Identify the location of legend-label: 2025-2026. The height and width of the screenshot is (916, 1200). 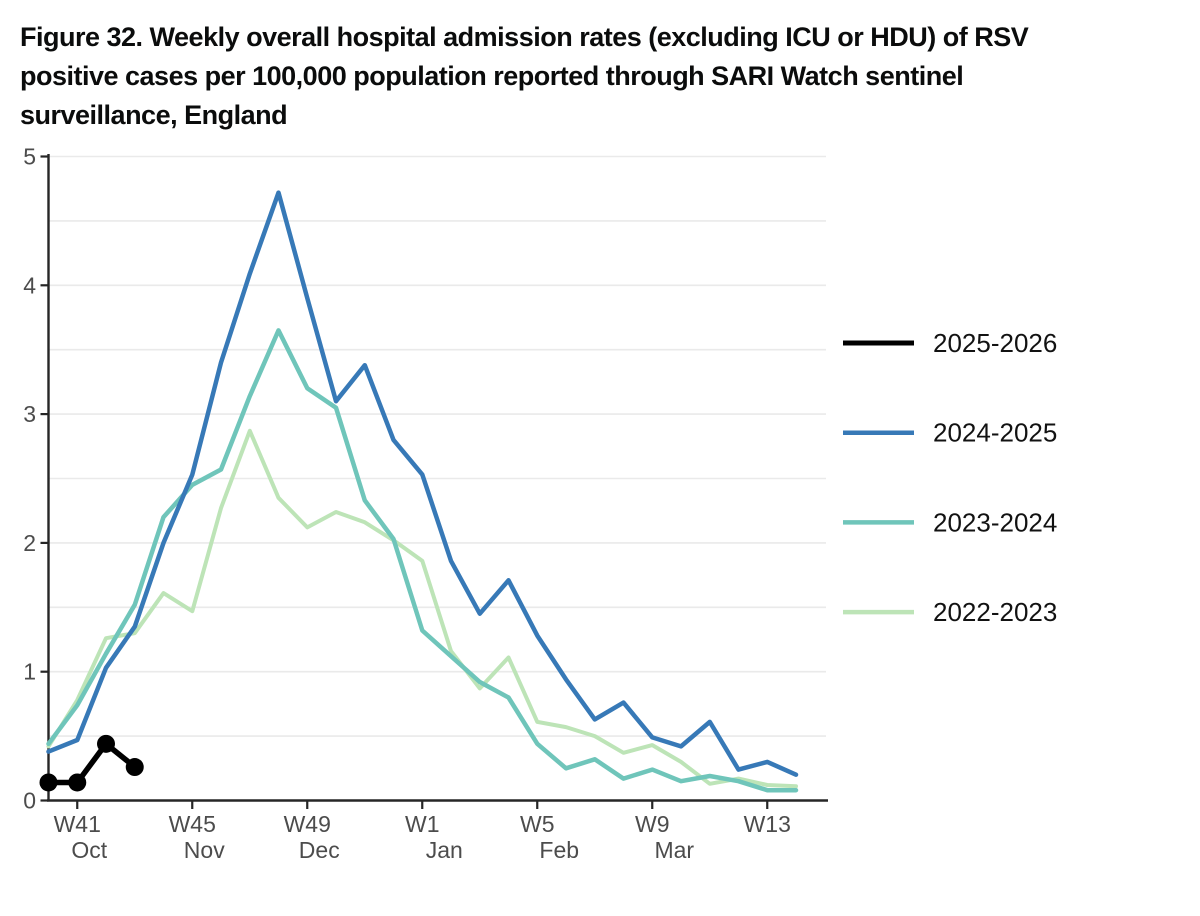
(995, 343).